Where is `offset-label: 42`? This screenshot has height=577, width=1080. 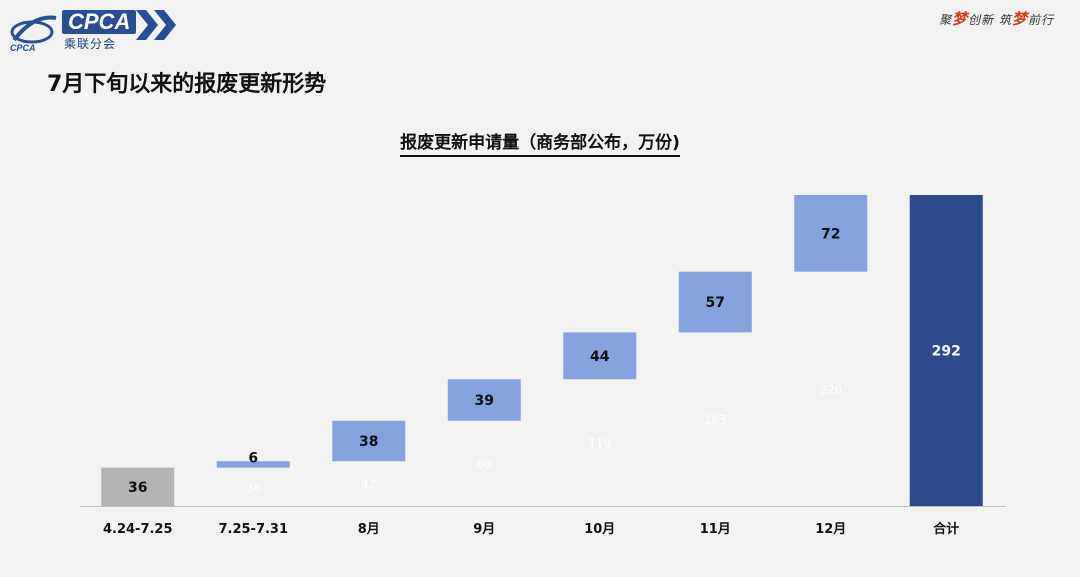 offset-label: 42 is located at coordinates (368, 485).